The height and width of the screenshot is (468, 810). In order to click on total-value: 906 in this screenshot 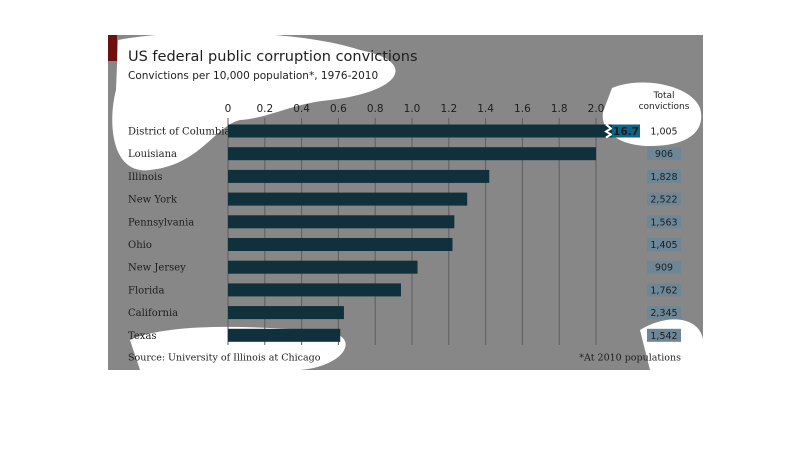, I will do `click(664, 154)`.